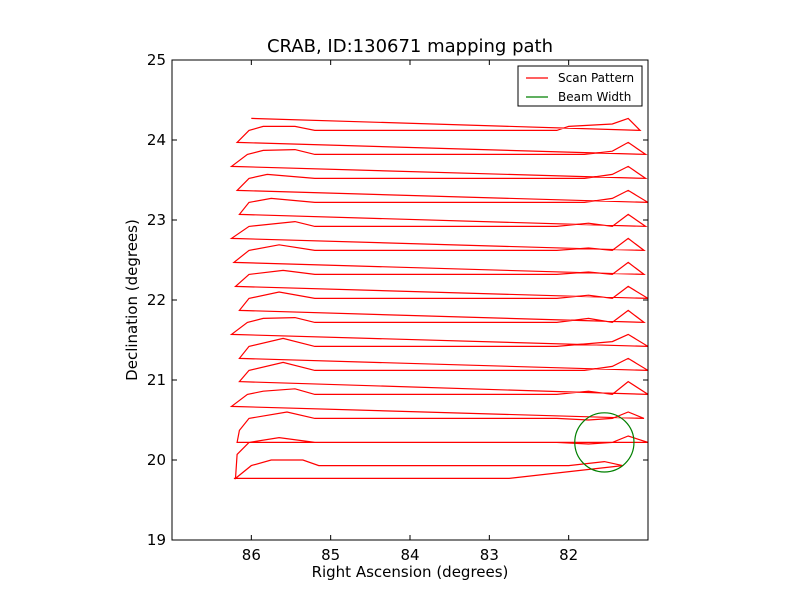 This screenshot has height=600, width=800. I want to click on x-tick-label: 85, so click(330, 555).